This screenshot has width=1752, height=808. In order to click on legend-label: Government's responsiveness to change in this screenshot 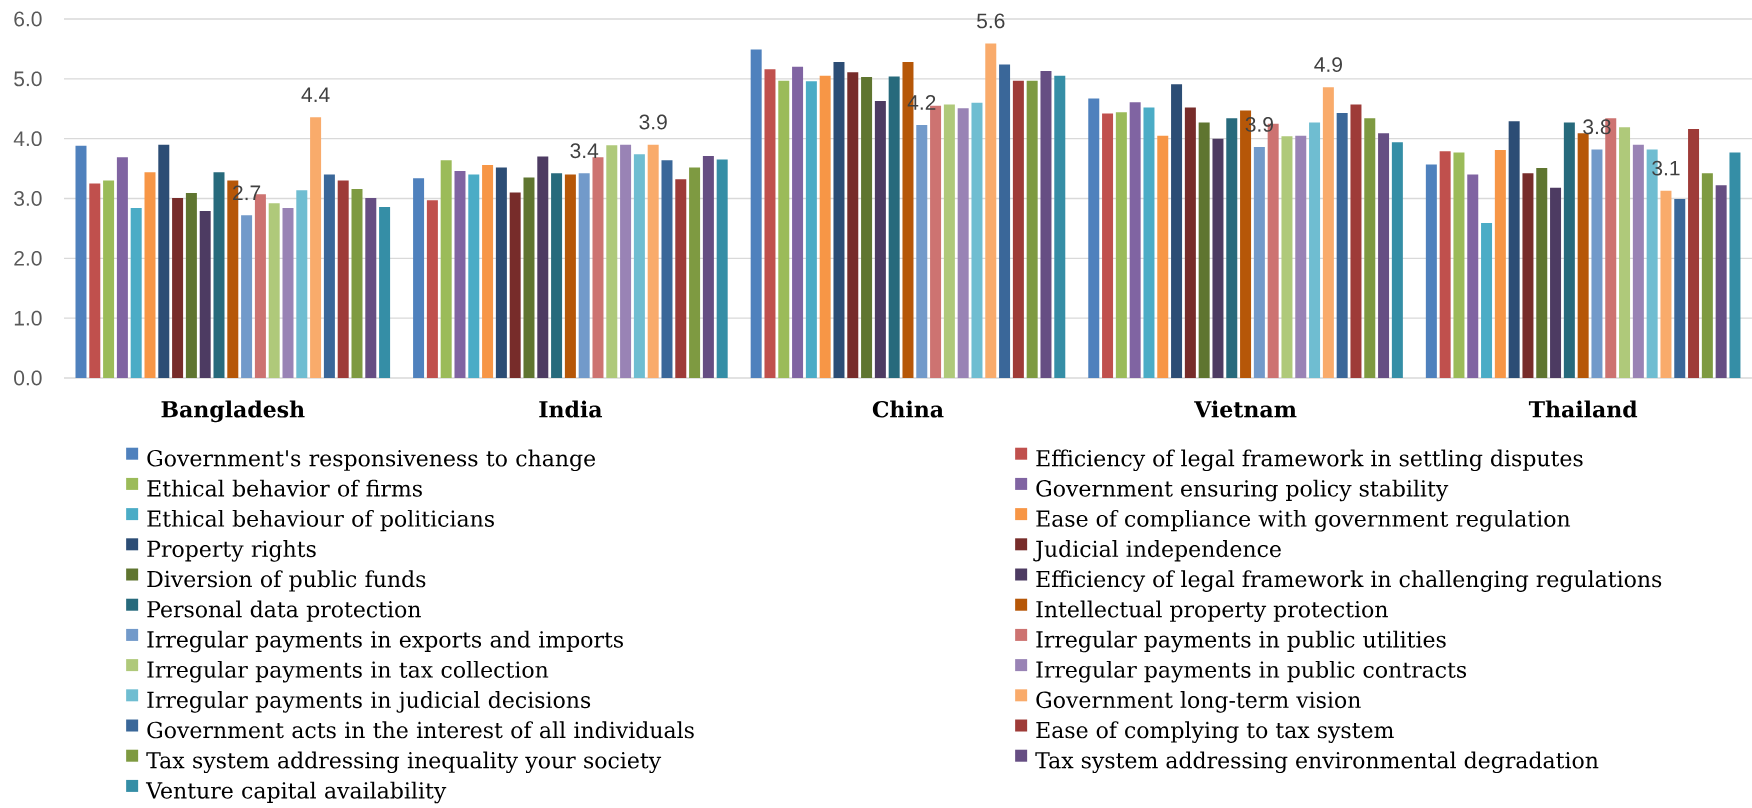, I will do `click(371, 460)`.